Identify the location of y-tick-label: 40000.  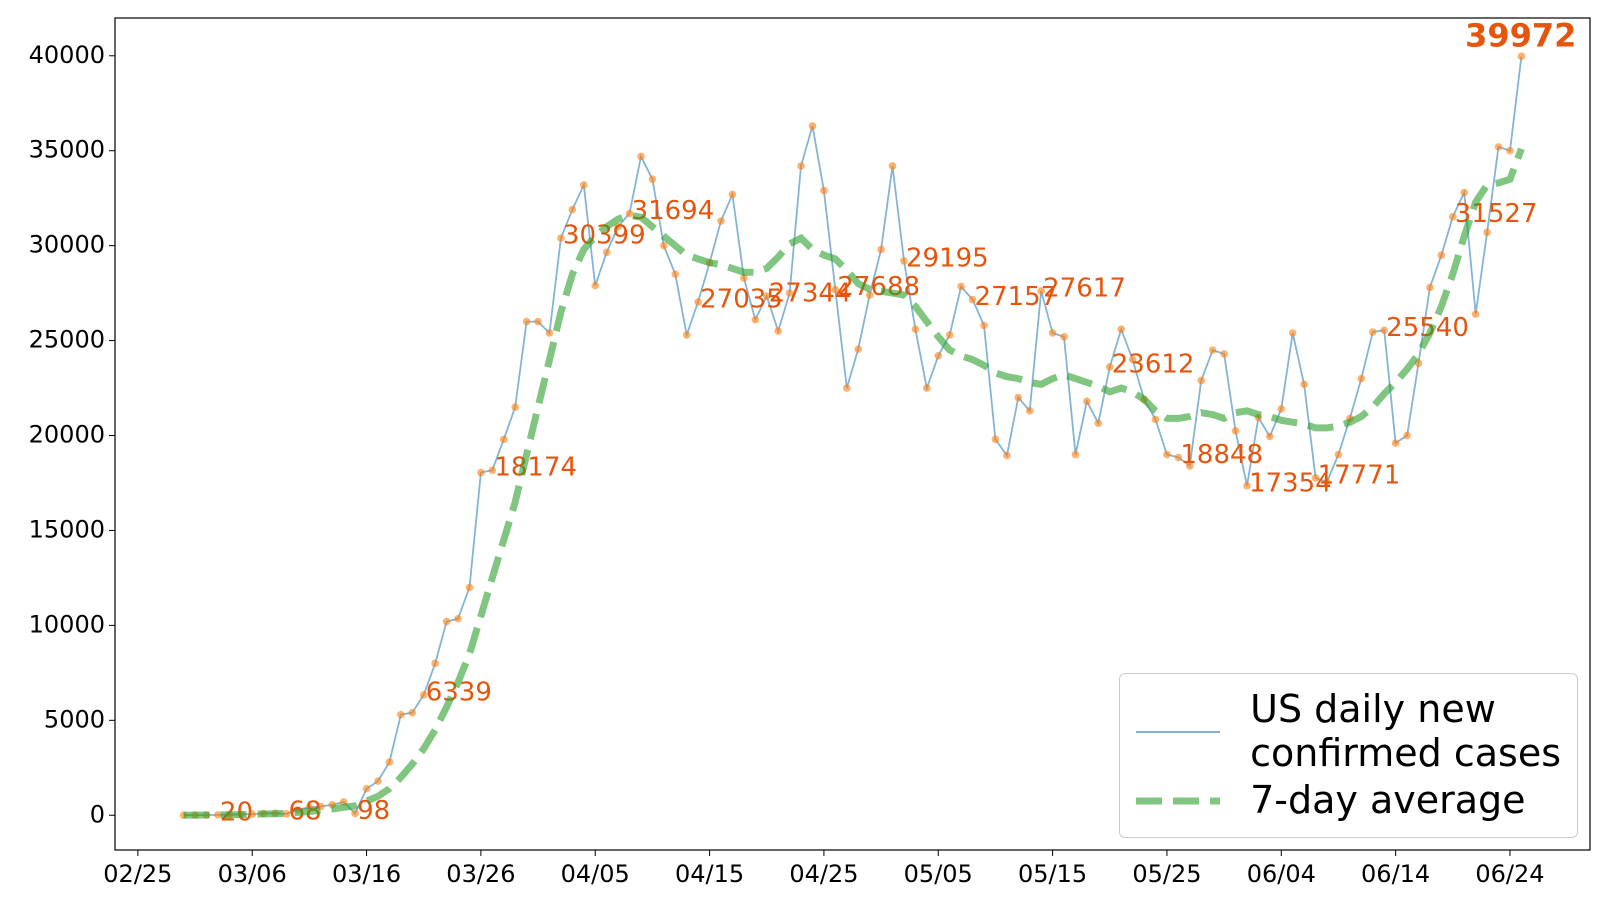
(67, 55).